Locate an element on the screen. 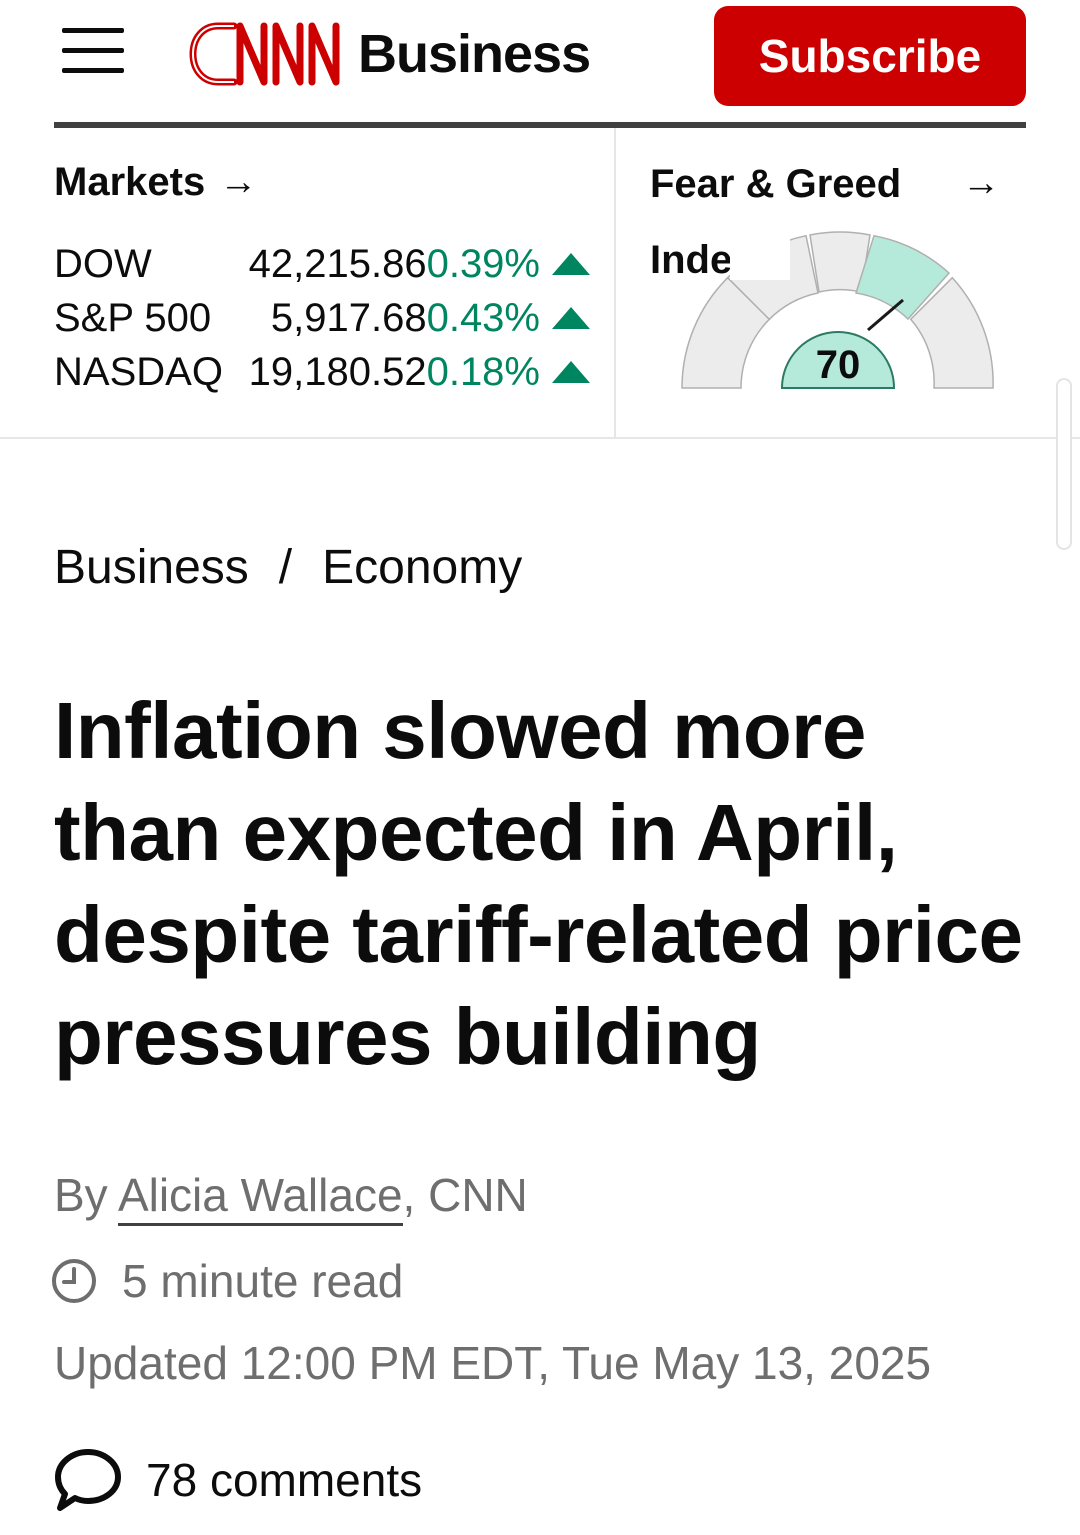 This screenshot has width=1080, height=1535. byline: By Alicia Wallace, CNN is located at coordinates (291, 1197).